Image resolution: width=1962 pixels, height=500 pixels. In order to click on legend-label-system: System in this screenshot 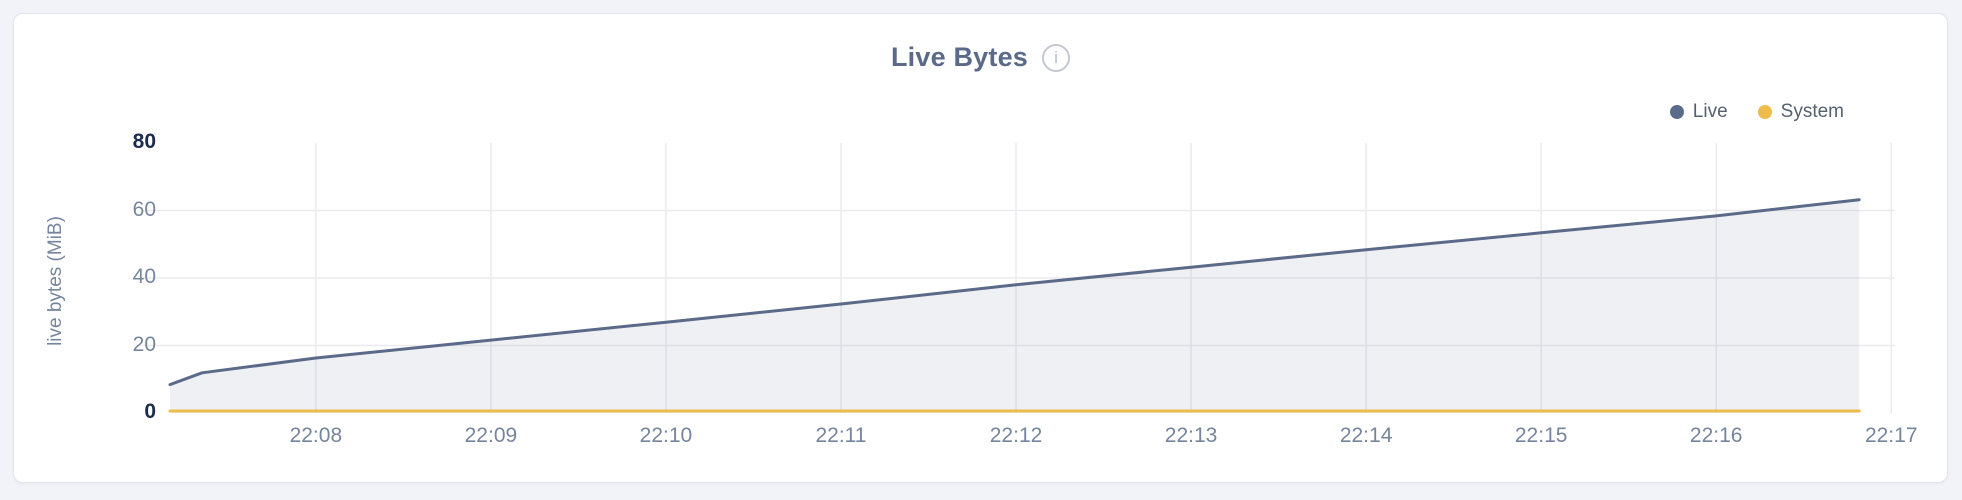, I will do `click(1812, 111)`.